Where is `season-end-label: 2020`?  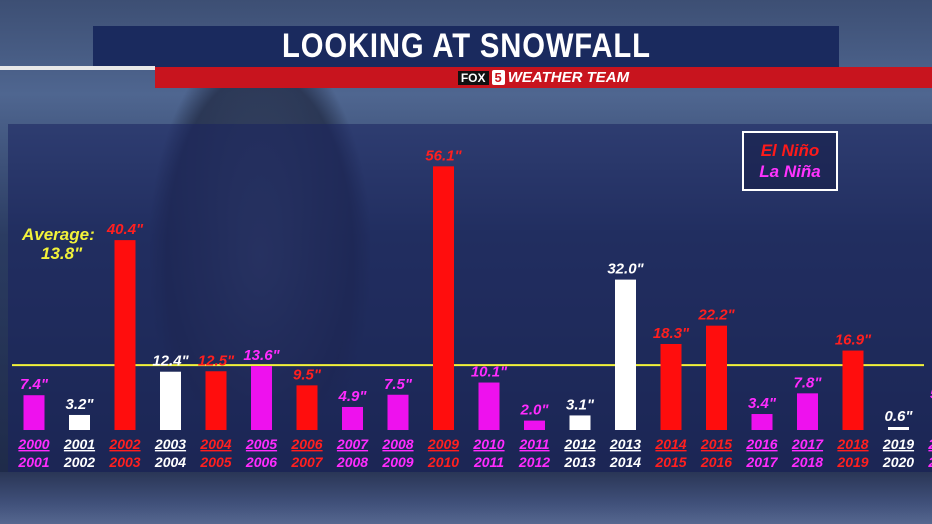 season-end-label: 2020 is located at coordinates (898, 462).